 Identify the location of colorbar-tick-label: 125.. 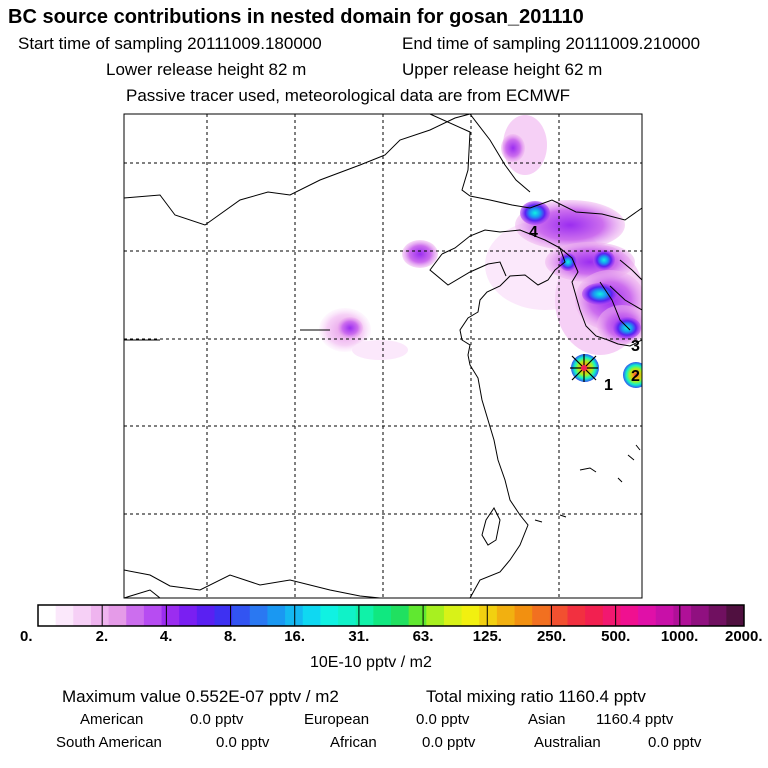
(487, 636).